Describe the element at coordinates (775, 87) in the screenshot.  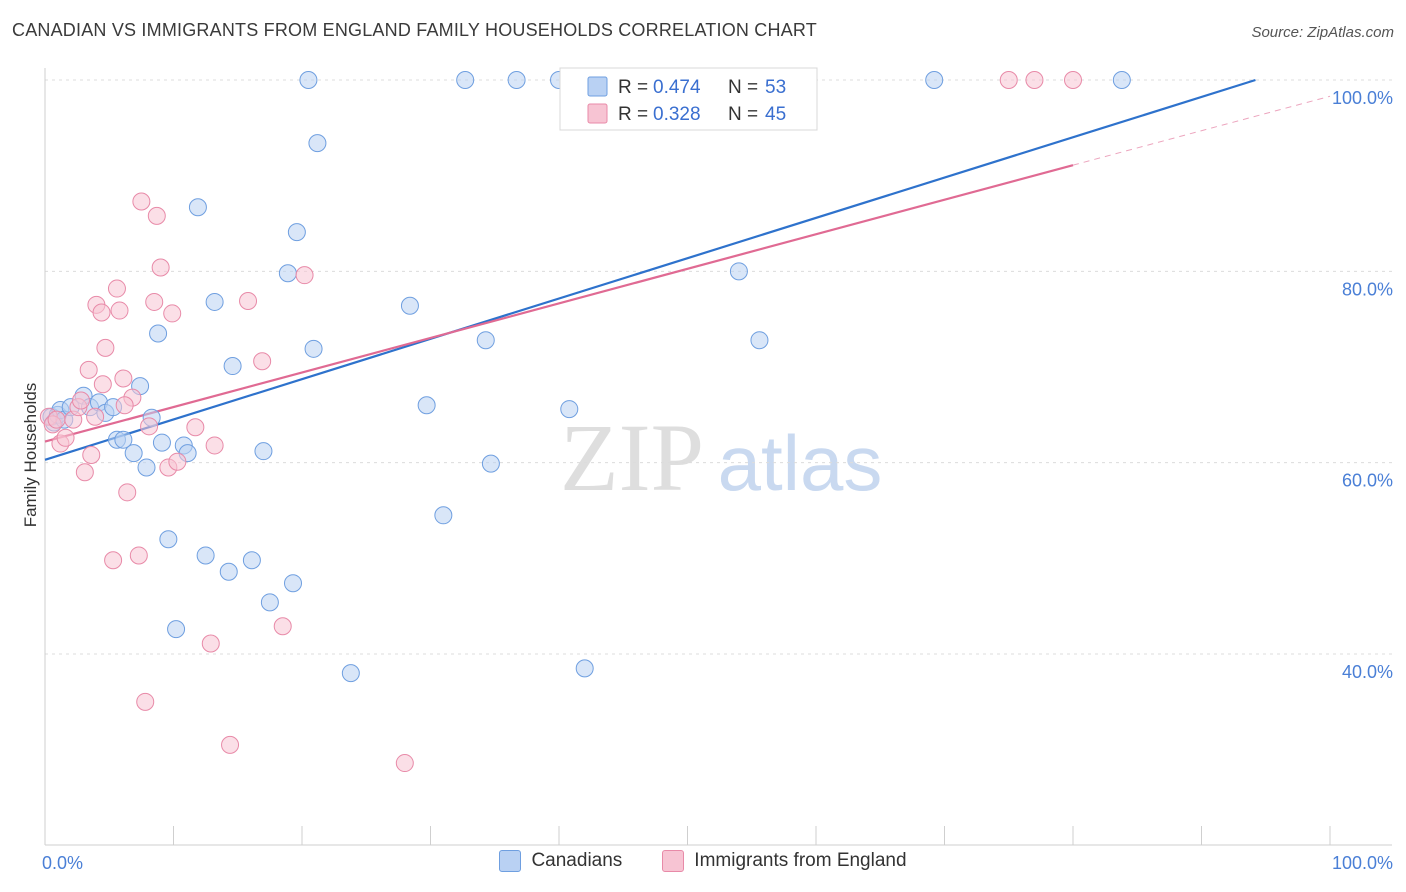
I see `legend-n-value-canadians: 53` at that location.